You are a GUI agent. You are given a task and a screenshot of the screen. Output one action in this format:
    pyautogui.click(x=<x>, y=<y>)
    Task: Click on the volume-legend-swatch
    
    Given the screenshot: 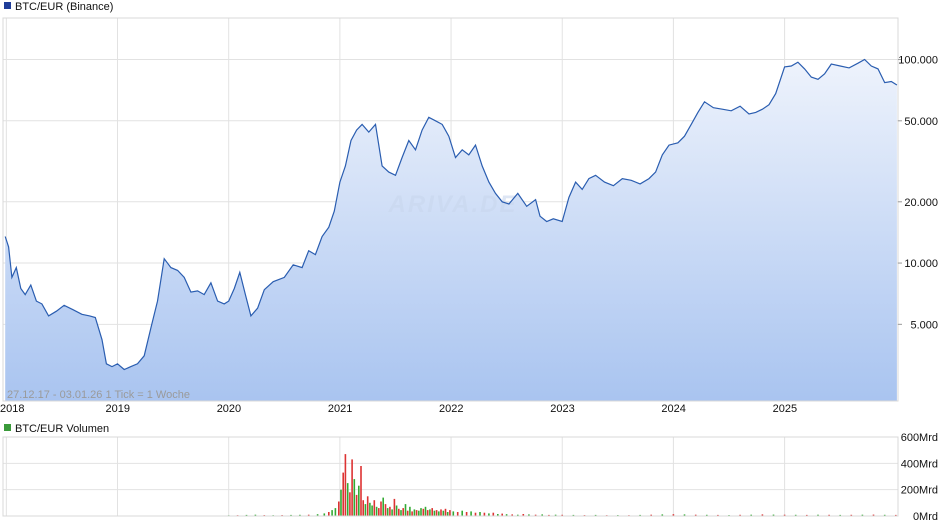 What is the action you would take?
    pyautogui.click(x=7, y=427)
    